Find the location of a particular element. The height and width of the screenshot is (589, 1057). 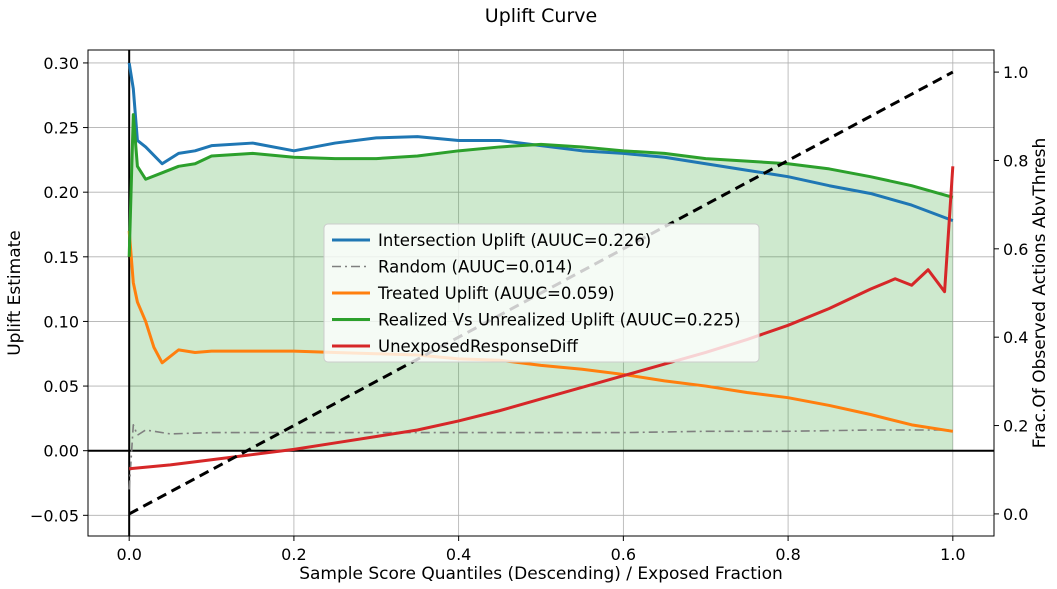

y-axis: −0.05 0.00 0.05 0.10 0.15 0.20 0.25 0.30 is located at coordinates (59, 289).